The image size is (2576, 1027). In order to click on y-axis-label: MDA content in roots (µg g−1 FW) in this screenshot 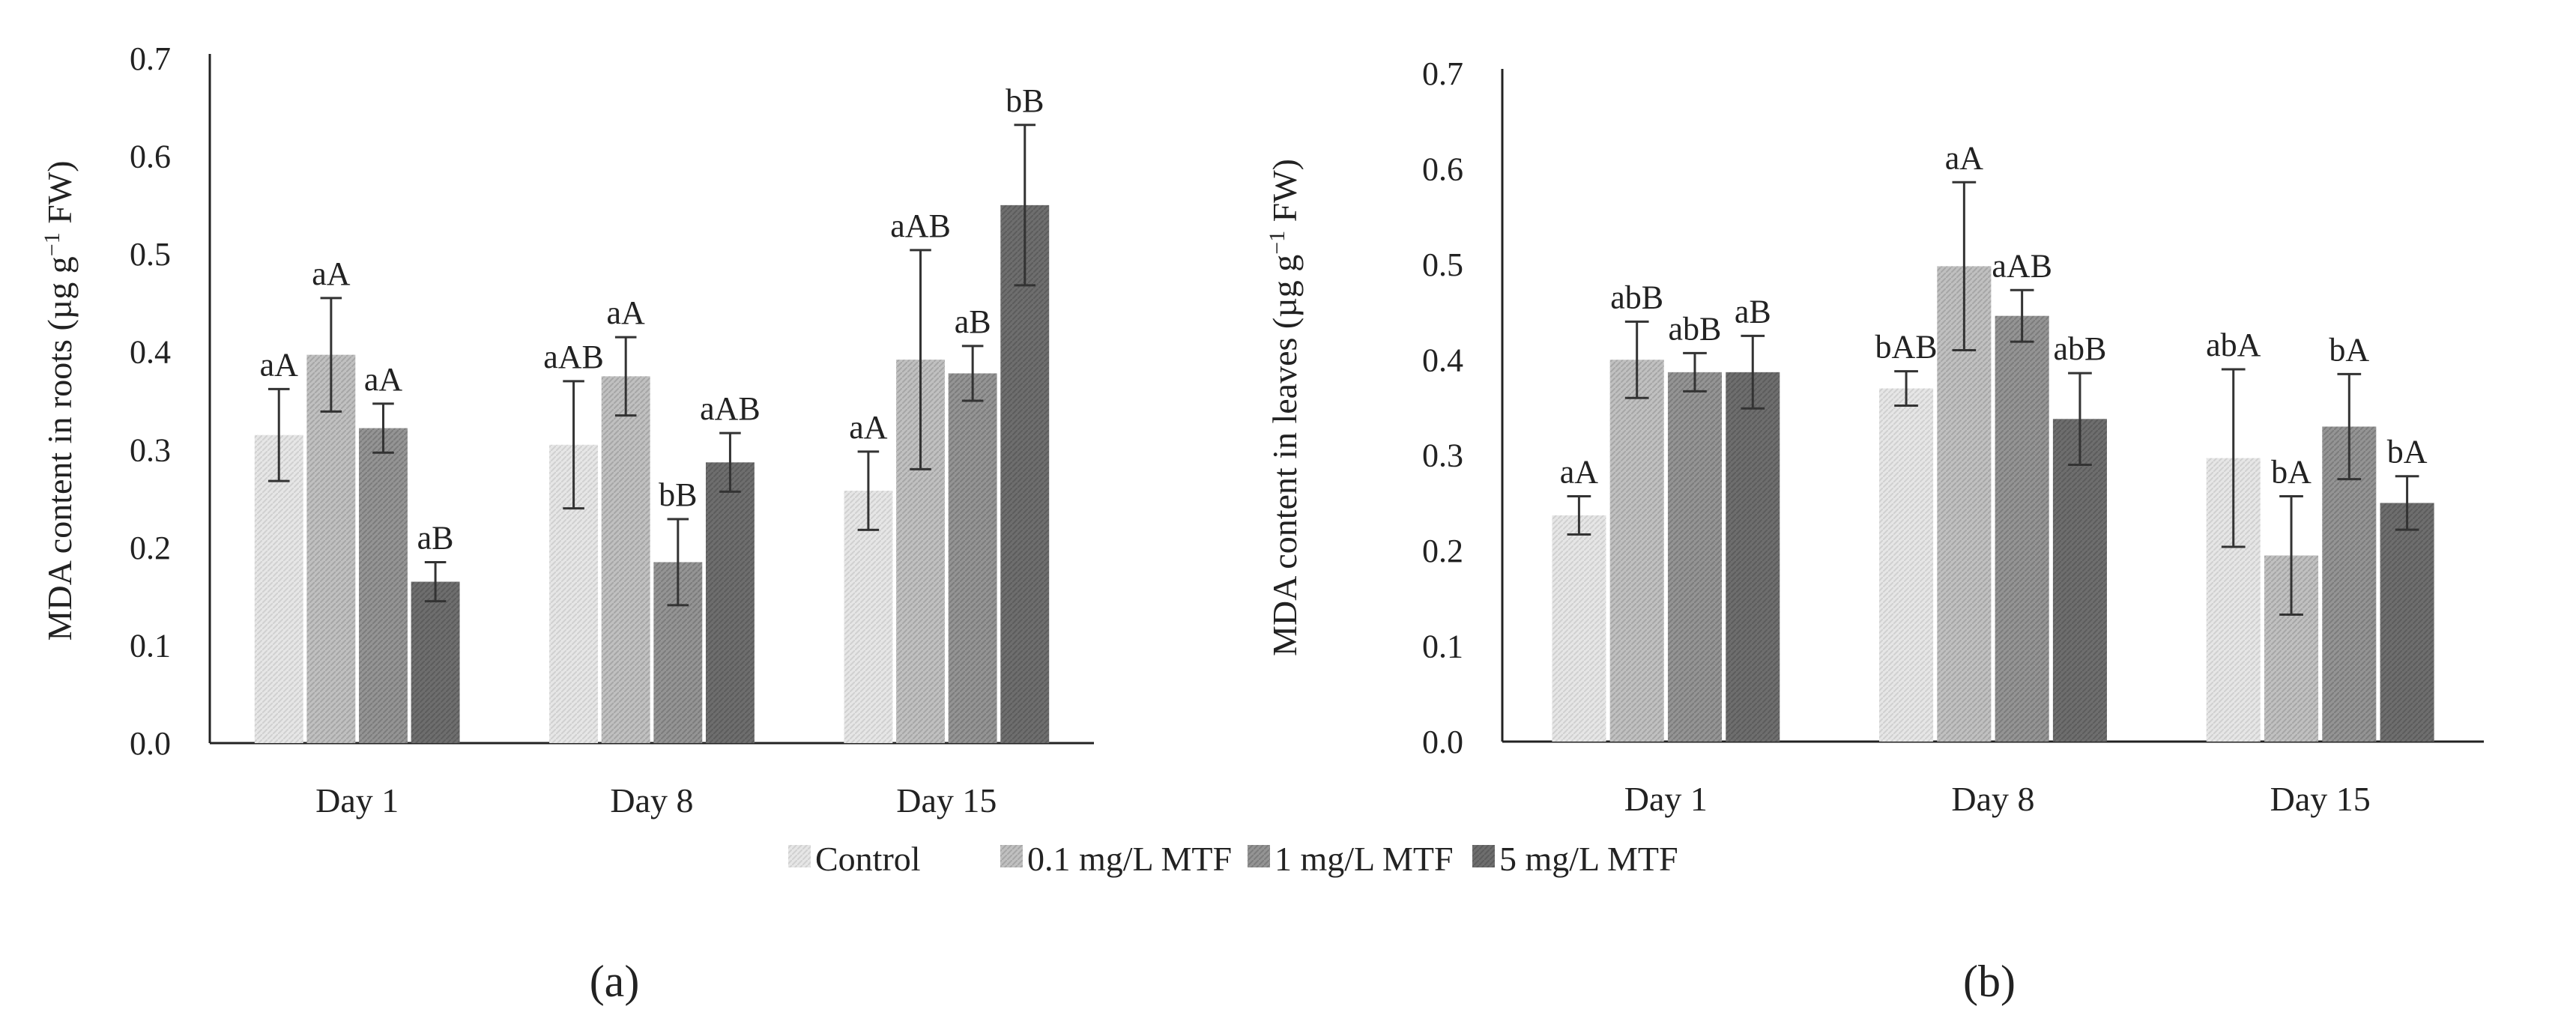, I will do `click(59, 400)`.